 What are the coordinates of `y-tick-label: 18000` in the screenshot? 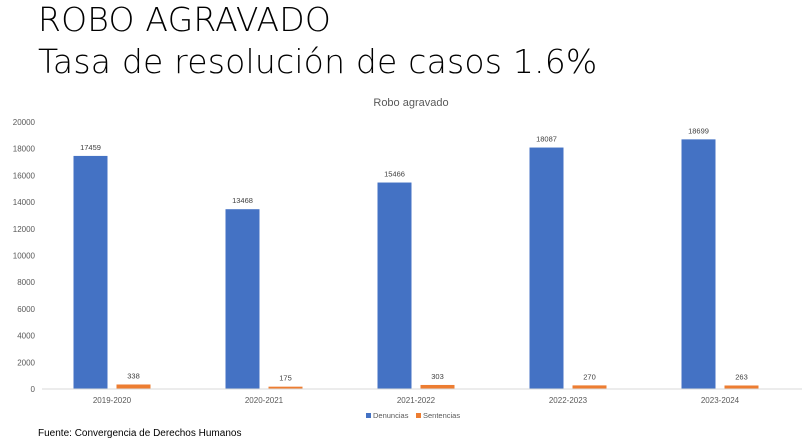 It's located at (24, 149).